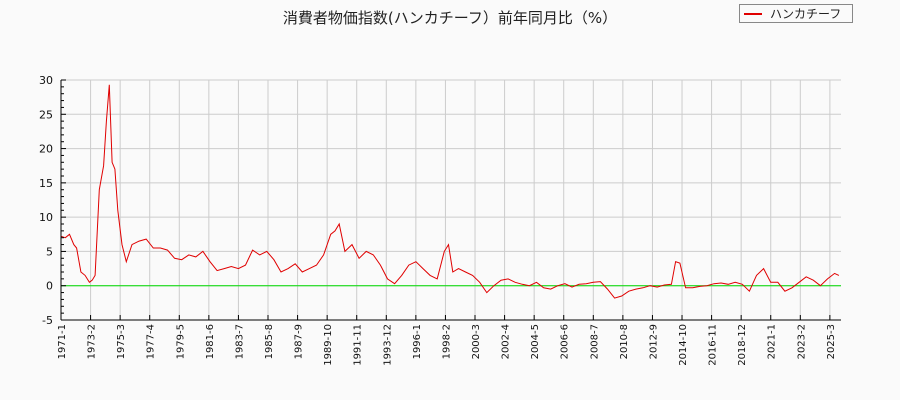 This screenshot has height=400, width=900. I want to click on svg-text: 1981-6, so click(210, 341).